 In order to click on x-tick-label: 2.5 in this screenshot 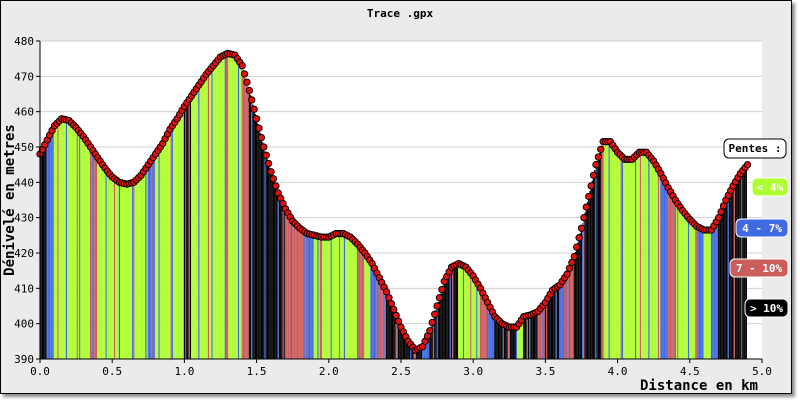, I will do `click(401, 371)`.